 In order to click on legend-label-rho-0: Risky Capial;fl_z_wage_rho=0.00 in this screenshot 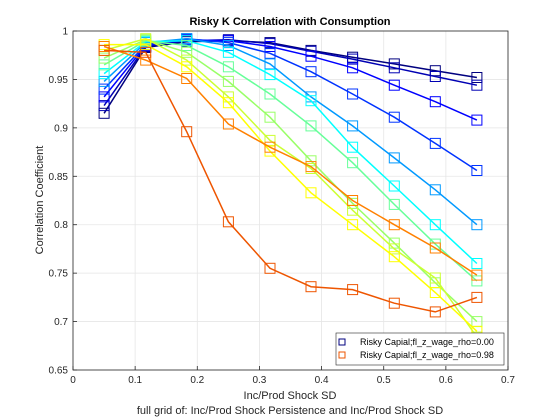, I will do `click(427, 342)`.